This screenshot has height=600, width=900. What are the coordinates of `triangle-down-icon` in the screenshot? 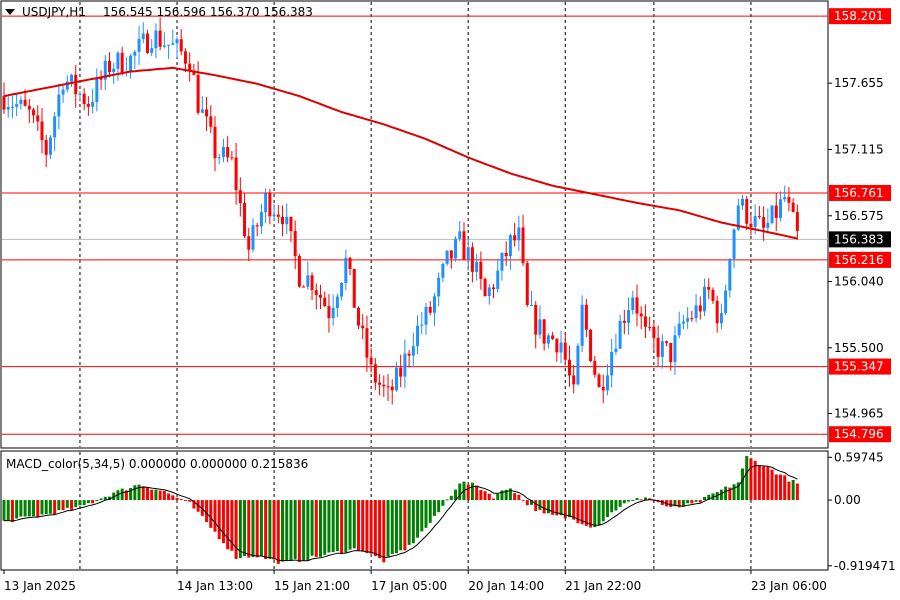 It's located at (10, 12).